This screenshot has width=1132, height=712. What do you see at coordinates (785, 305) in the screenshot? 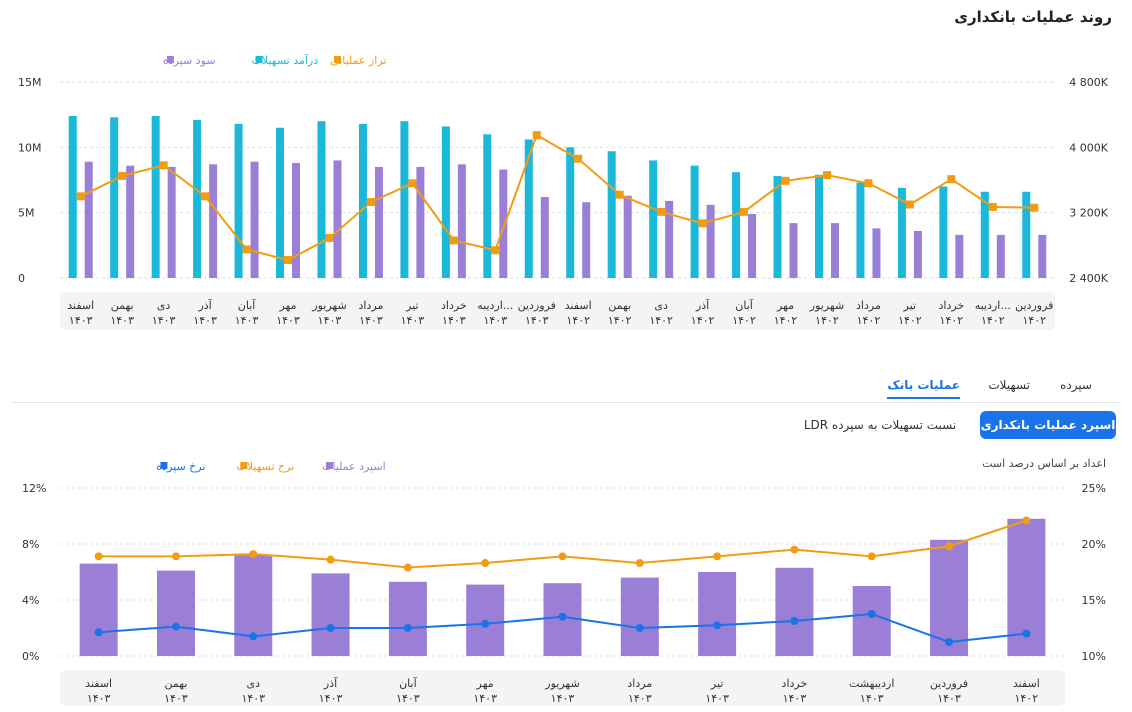
I see `x-tick-label: مهر` at bounding box center [785, 305].